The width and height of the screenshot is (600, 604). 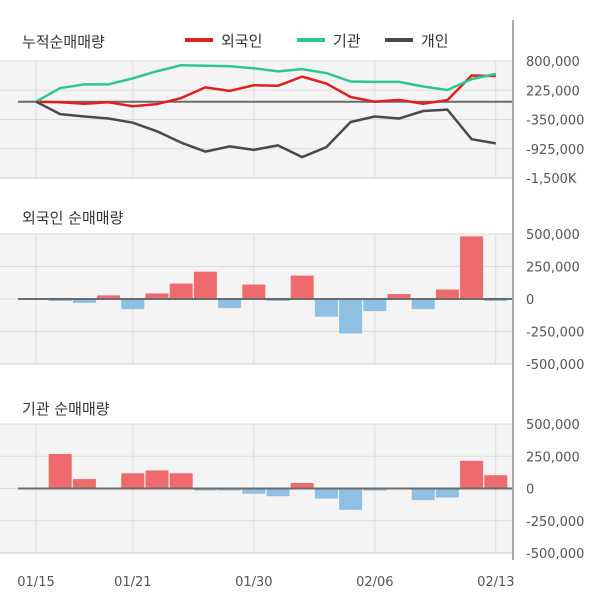 I want to click on y-tick-label: 225,000, so click(x=553, y=91).